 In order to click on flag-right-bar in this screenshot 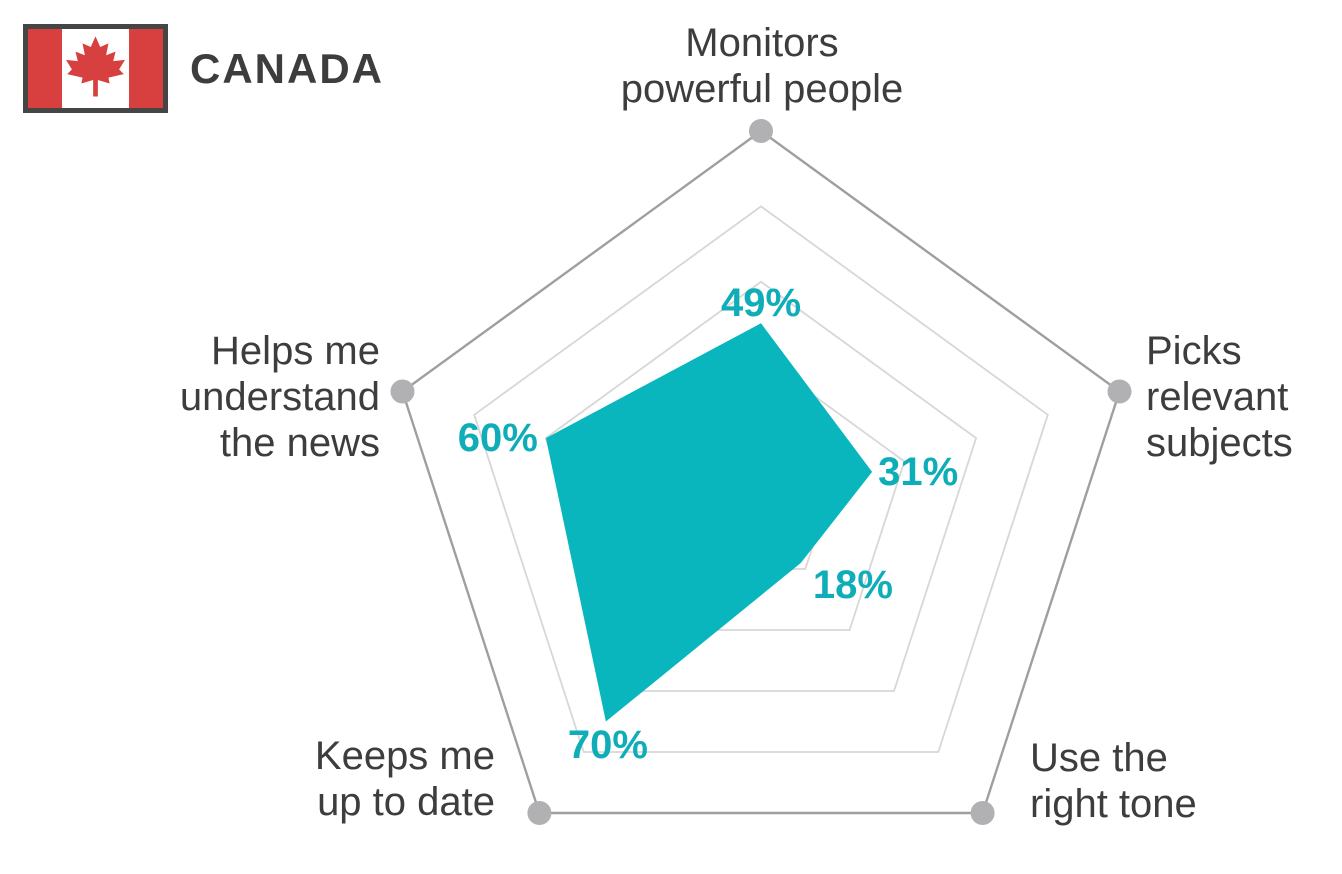, I will do `click(146, 68)`.